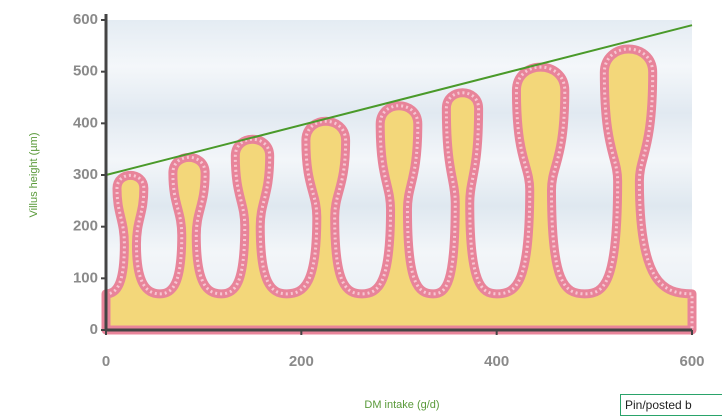  Describe the element at coordinates (85, 19) in the screenshot. I see `y-tick-label: 600` at that location.